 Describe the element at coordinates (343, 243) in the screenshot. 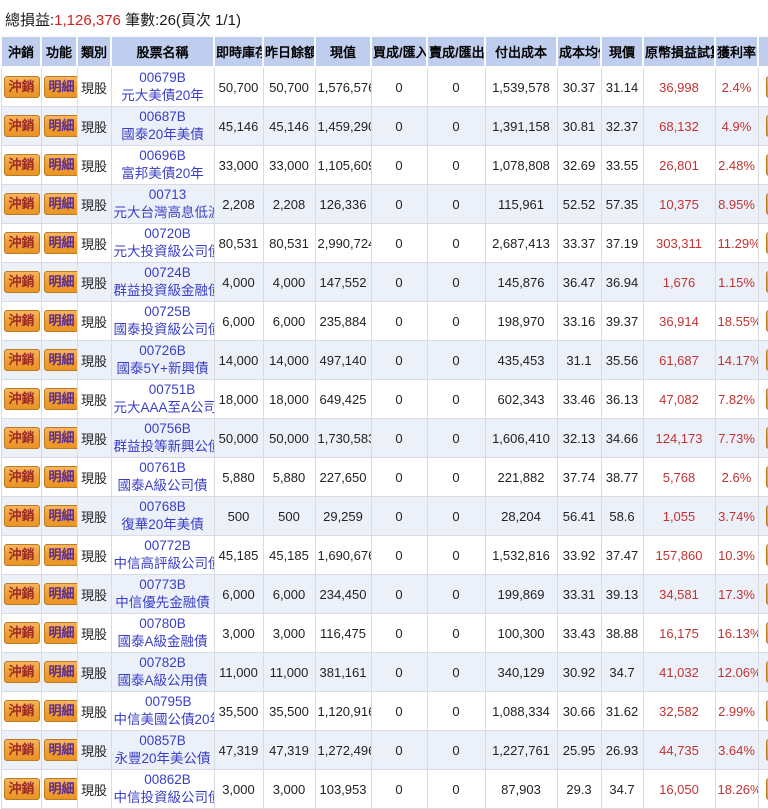

I see `current-value-cell: 2,990,724` at that location.